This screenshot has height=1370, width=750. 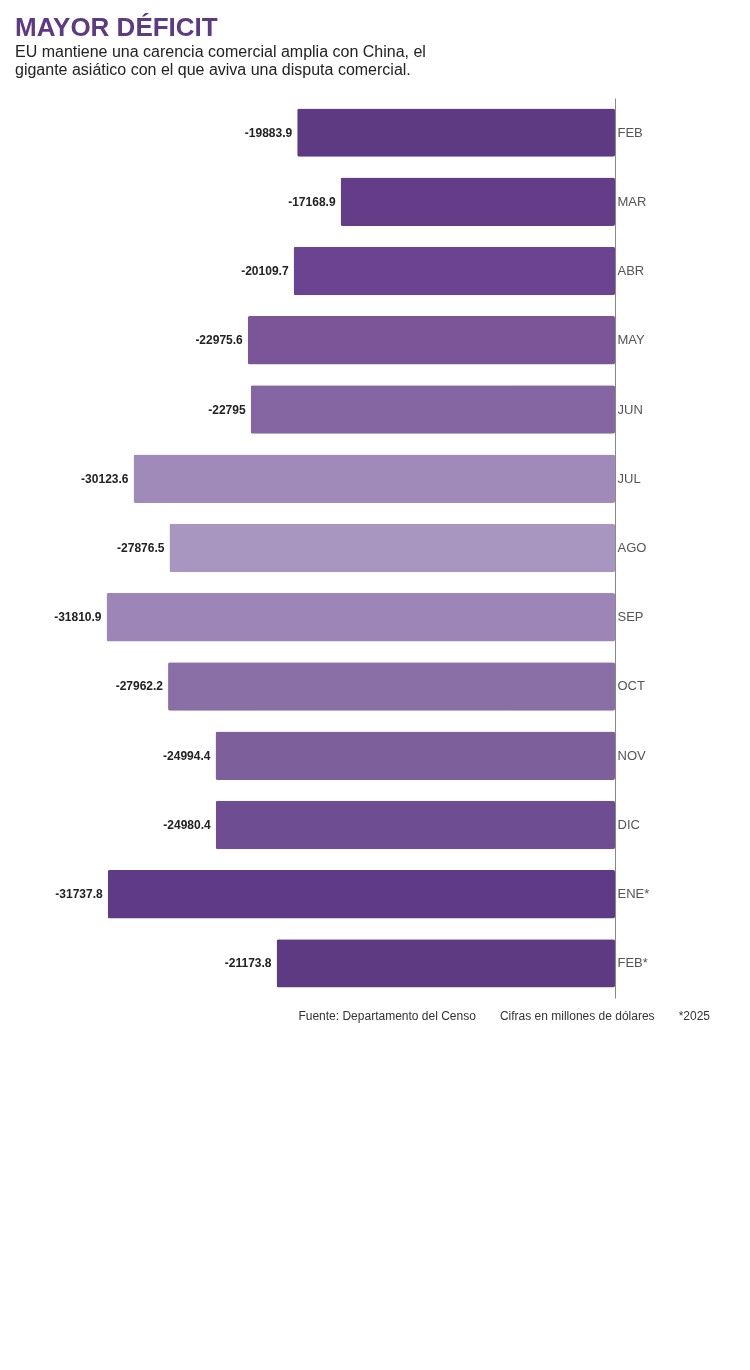 I want to click on data-label: -24980.4, so click(x=187, y=824).